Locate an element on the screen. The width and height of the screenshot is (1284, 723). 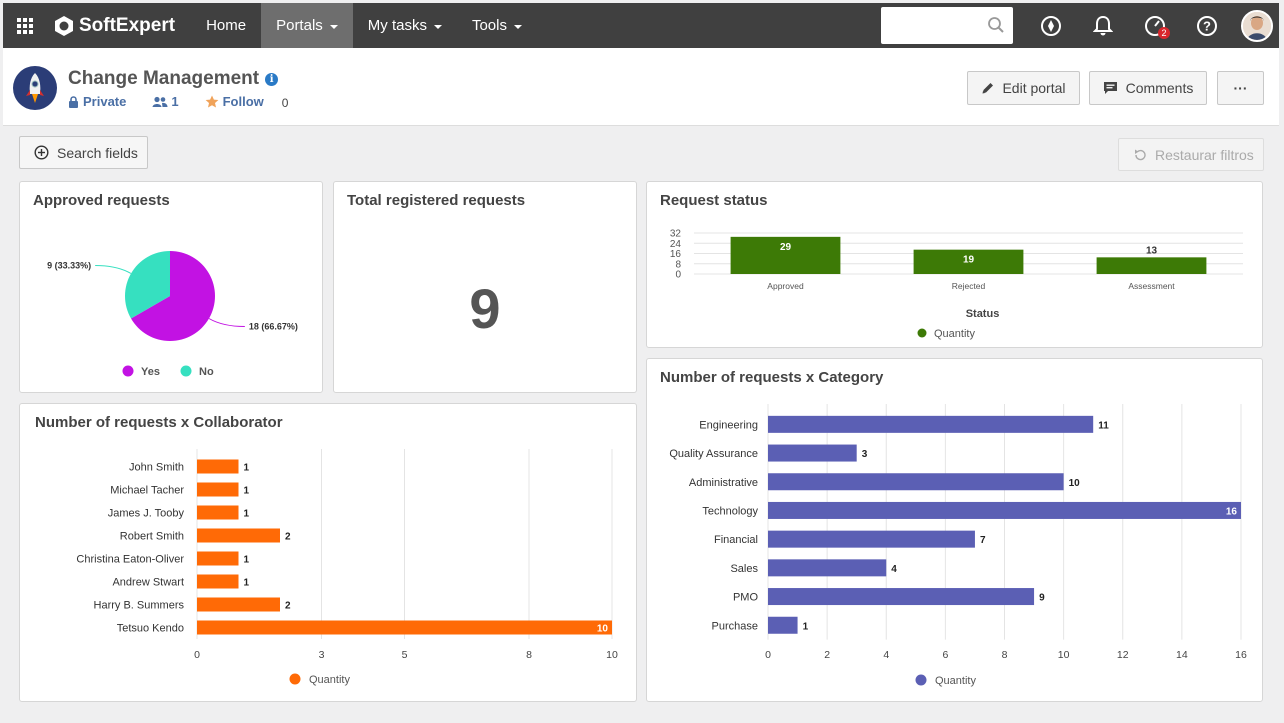
total-requests-card: Total registered requests 9 is located at coordinates (485, 287).